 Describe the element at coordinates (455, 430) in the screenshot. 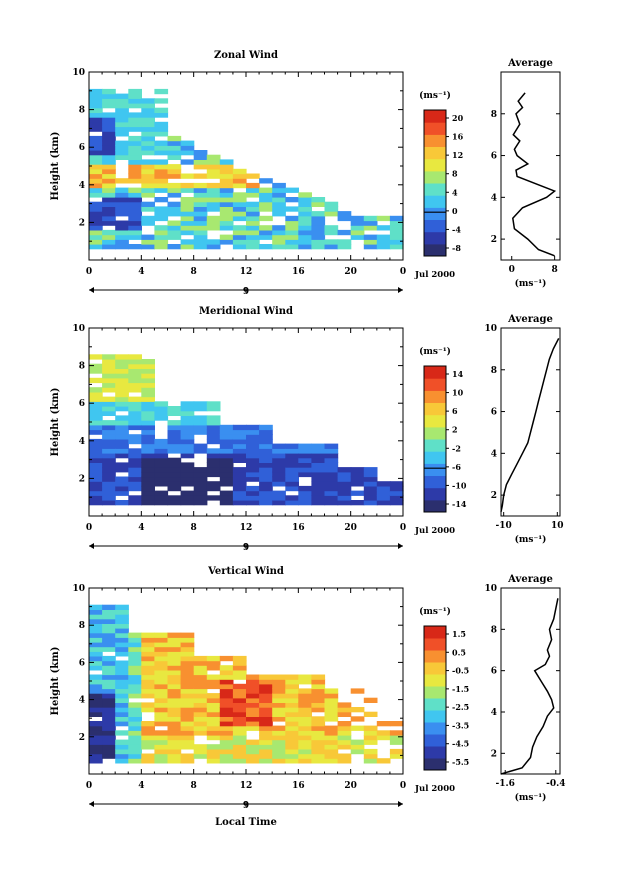

I see `colorbar-label: 2` at that location.